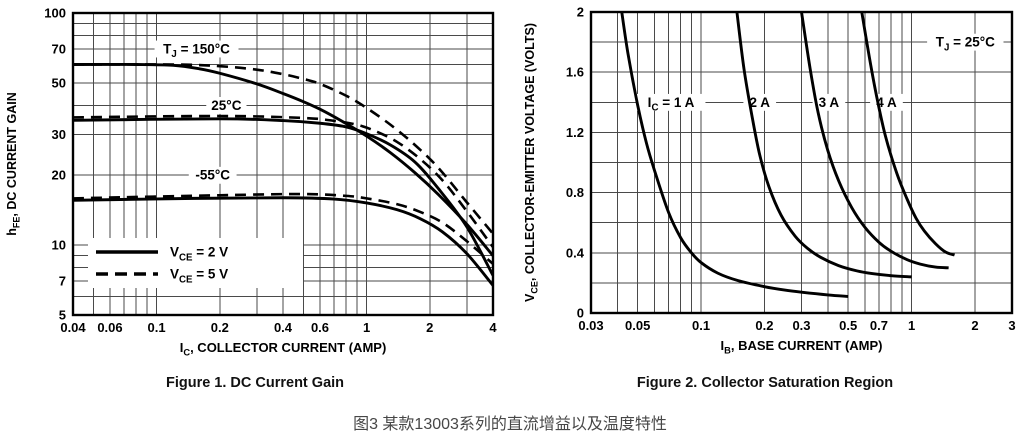 The height and width of the screenshot is (439, 1020). Describe the element at coordinates (200, 112) in the screenshot. I see `annotations: TJ = 150°C 25°C -55°C` at that location.